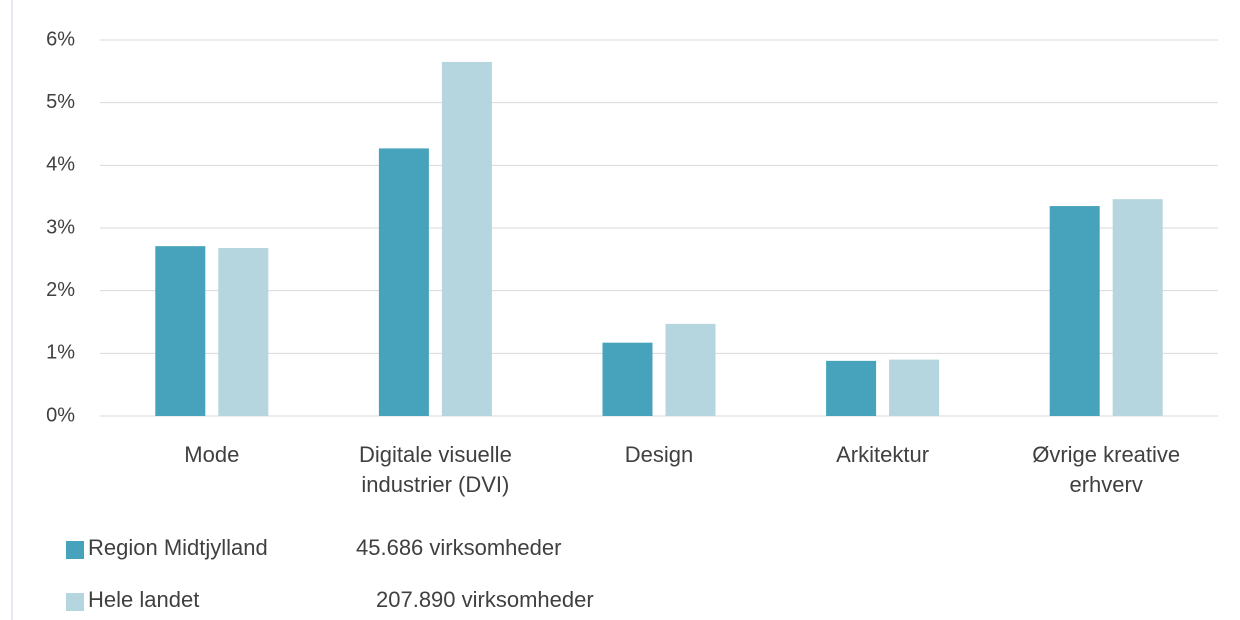 This screenshot has height=620, width=1240. What do you see at coordinates (435, 469) in the screenshot?
I see `x-tick-label: Digitale visuelle industrier (DVI)` at bounding box center [435, 469].